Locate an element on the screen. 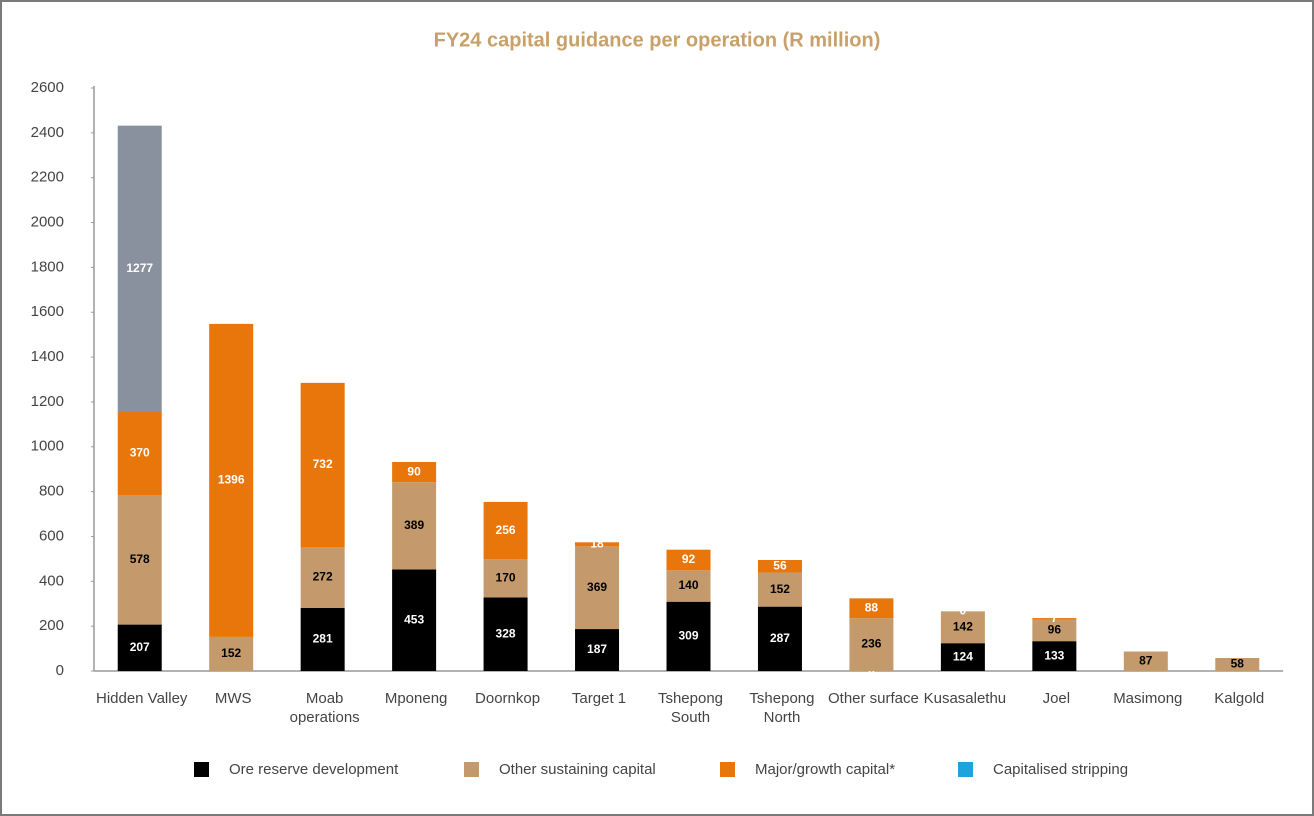 Image resolution: width=1314 pixels, height=816 pixels. data-label: 309 is located at coordinates (688, 636).